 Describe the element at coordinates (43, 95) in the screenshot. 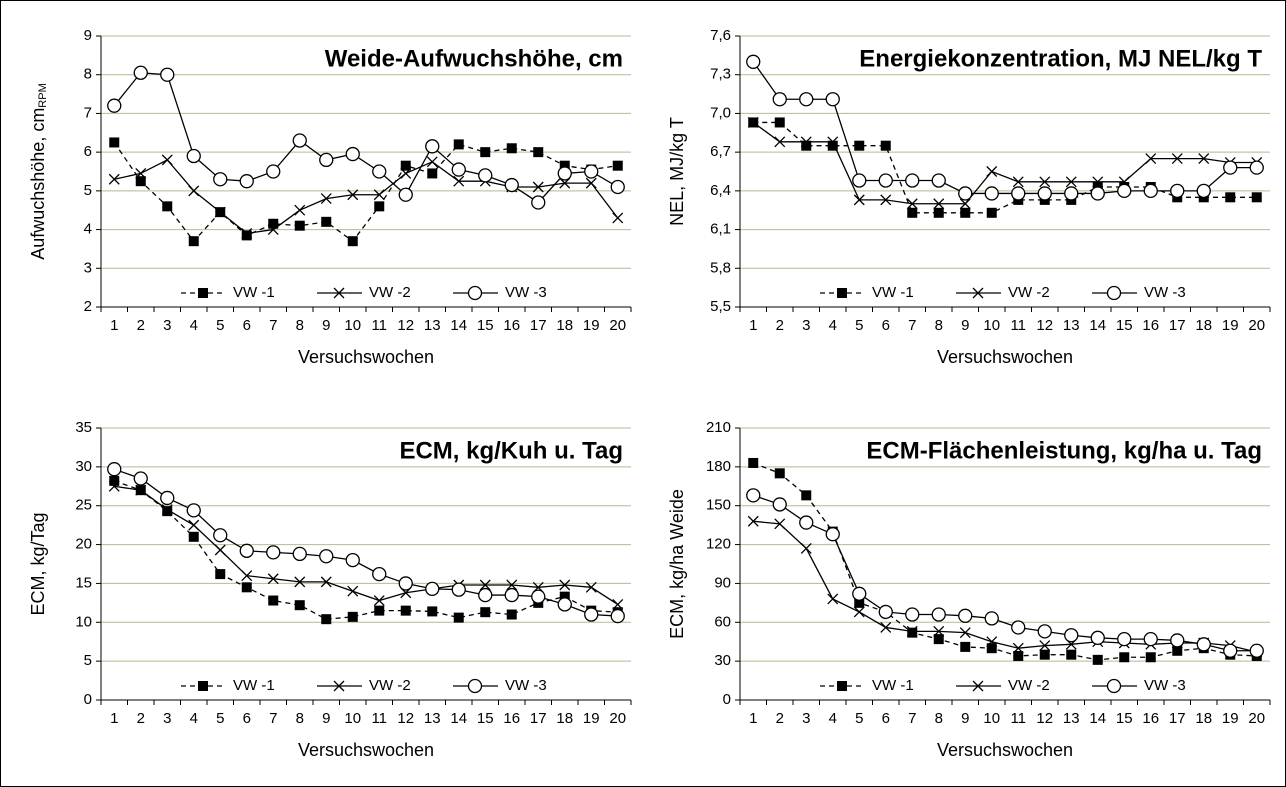

I see `y-axis-label-sub: RPM` at that location.